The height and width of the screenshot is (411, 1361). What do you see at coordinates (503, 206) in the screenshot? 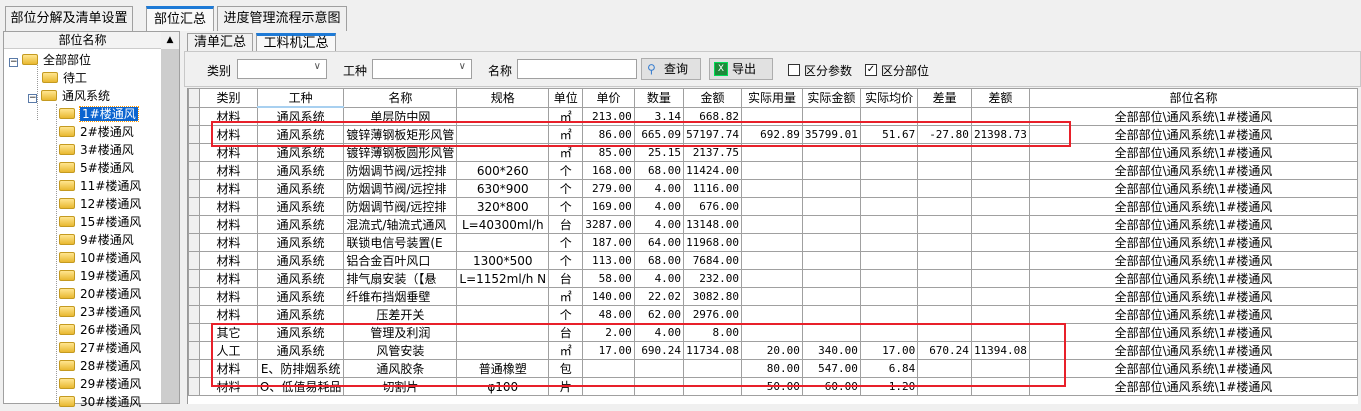
I see `table-cell: 320*800` at bounding box center [503, 206].